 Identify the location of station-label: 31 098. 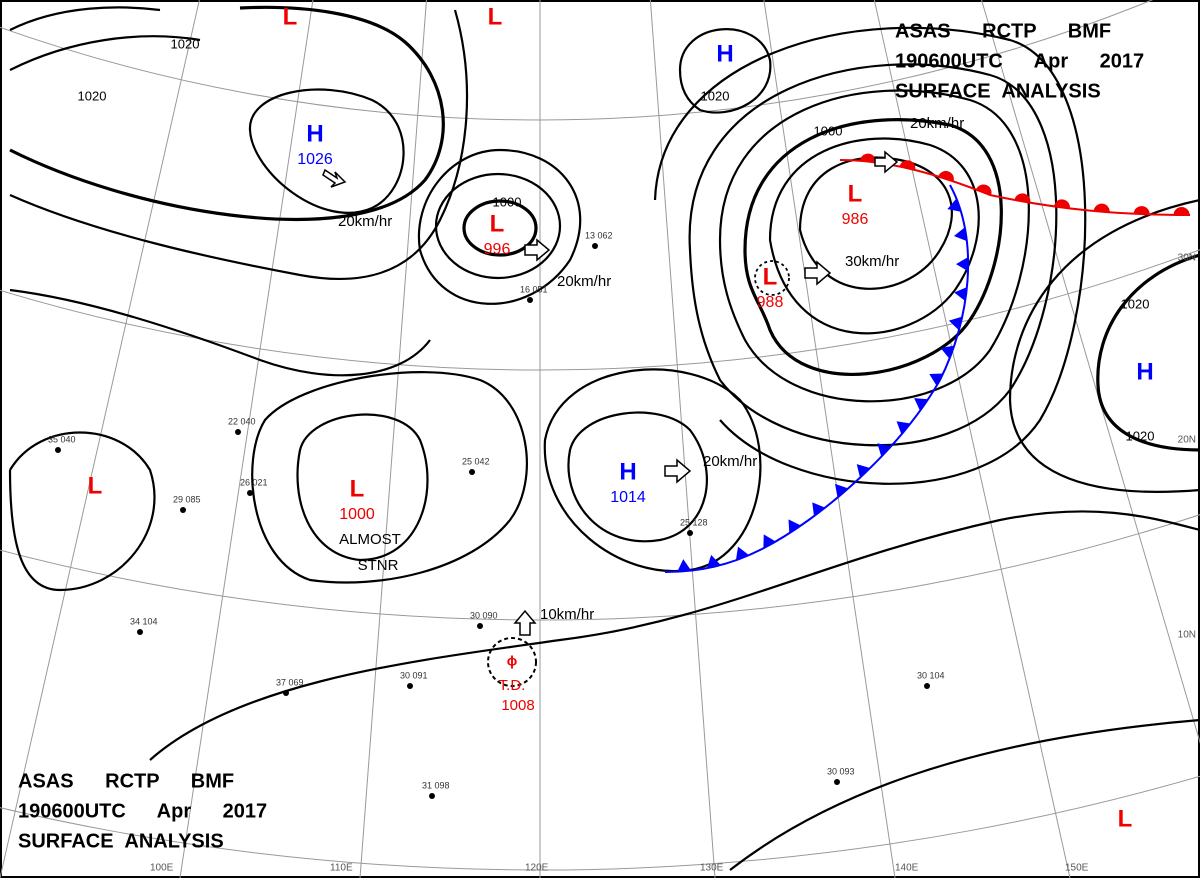
(436, 785).